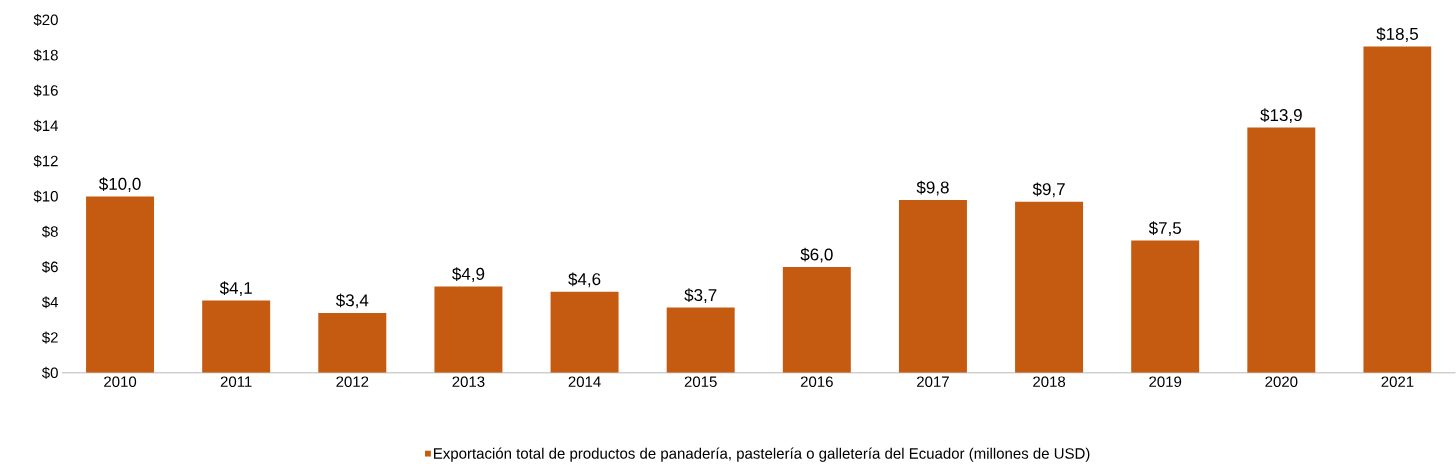 The image size is (1456, 464). I want to click on text: $9,7, so click(1048, 190).